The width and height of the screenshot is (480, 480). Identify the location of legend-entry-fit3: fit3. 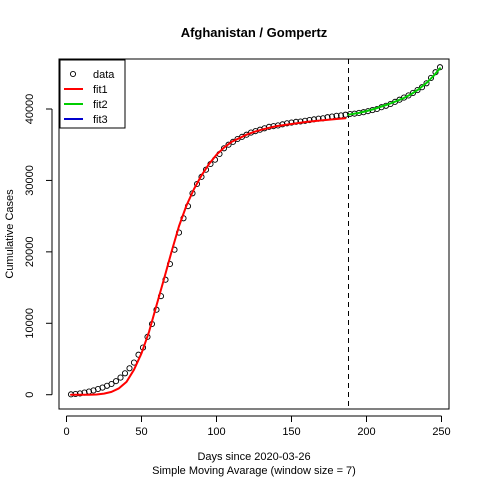
(86, 120).